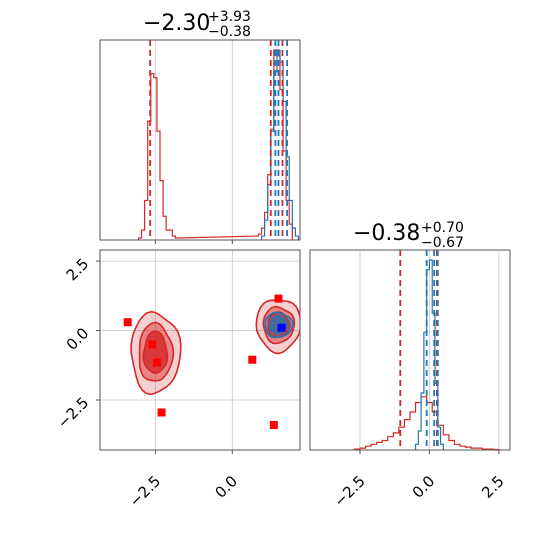  What do you see at coordinates (493, 487) in the screenshot?
I see `x-tick-label-2: 2.5` at bounding box center [493, 487].